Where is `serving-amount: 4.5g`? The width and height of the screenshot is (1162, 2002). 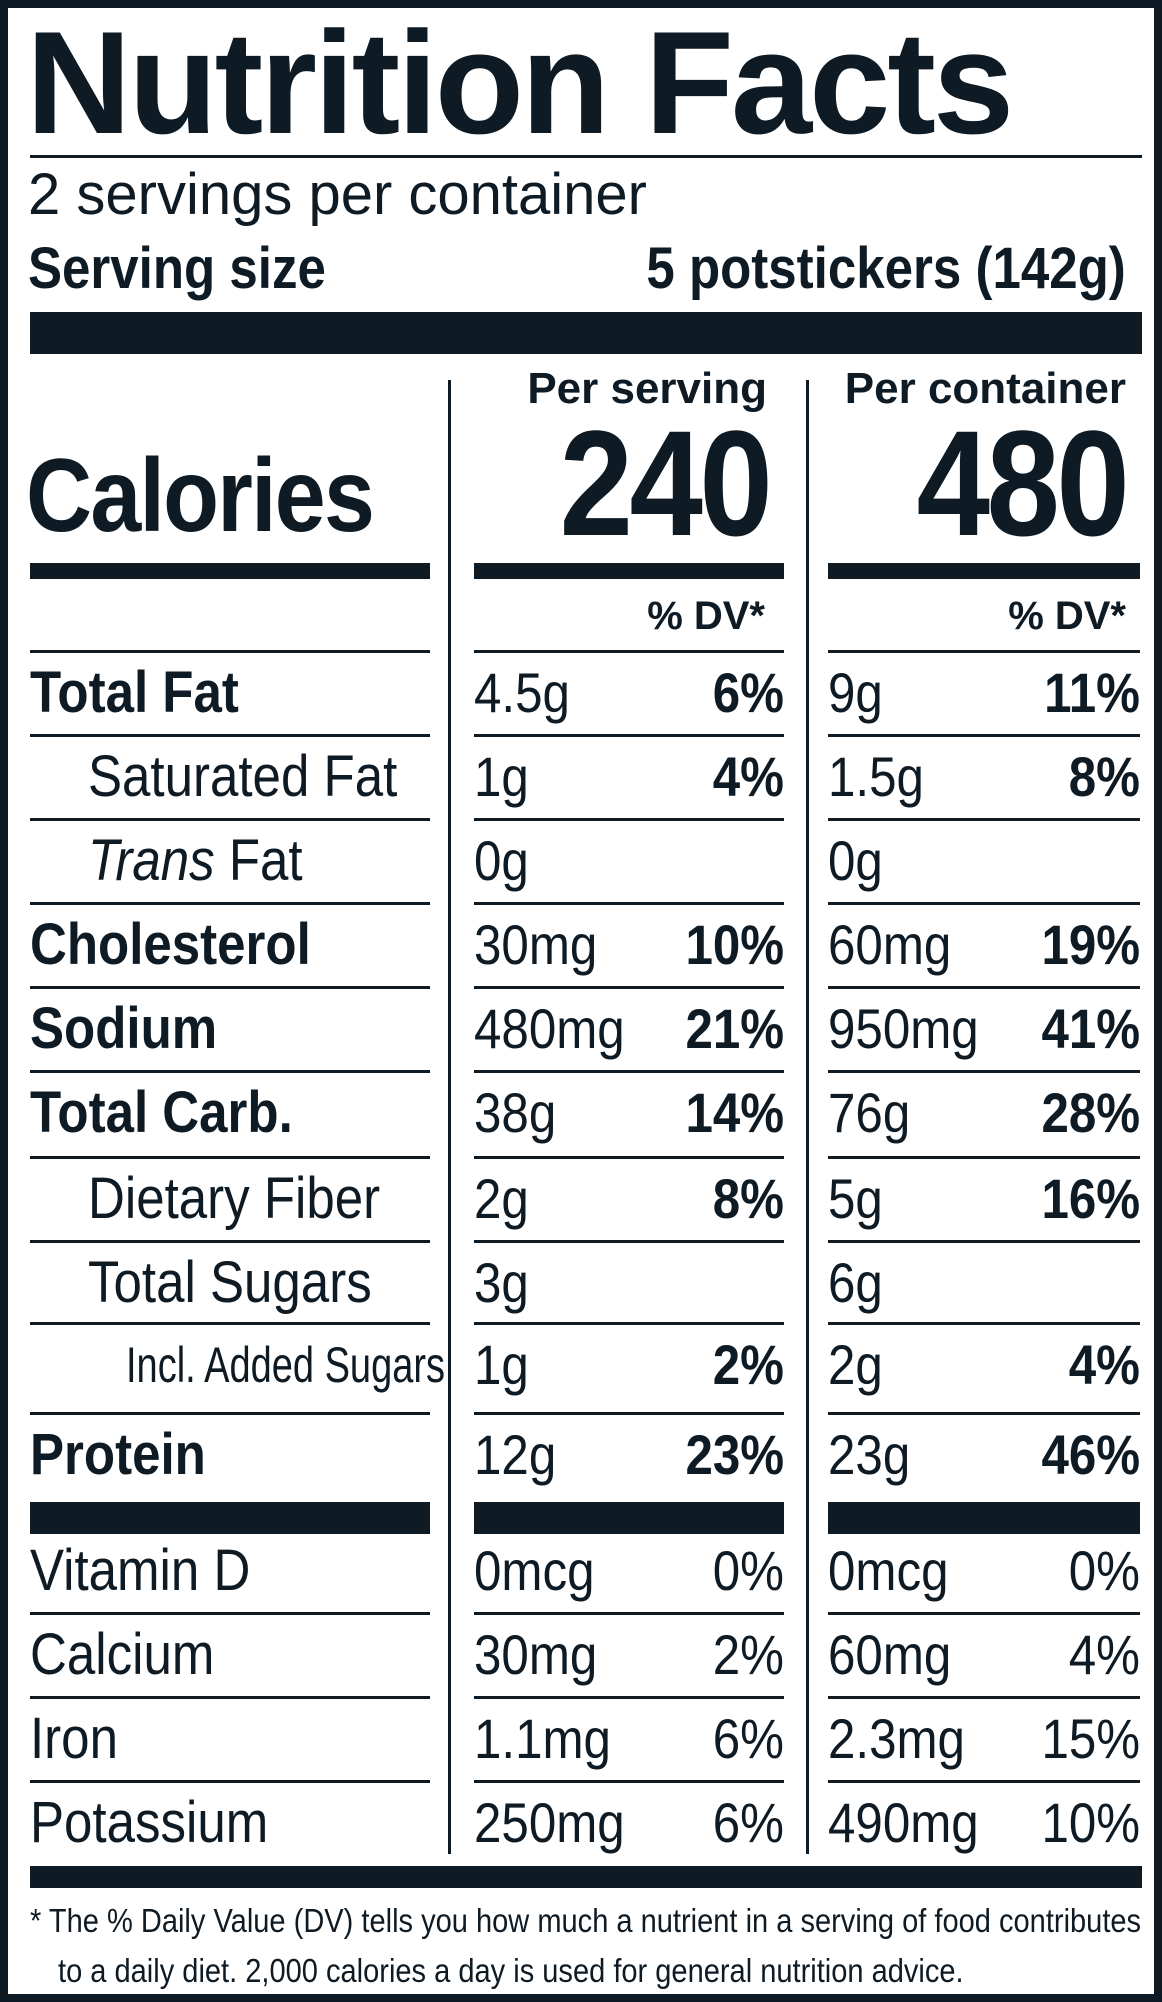
serving-amount: 4.5g is located at coordinates (522, 692).